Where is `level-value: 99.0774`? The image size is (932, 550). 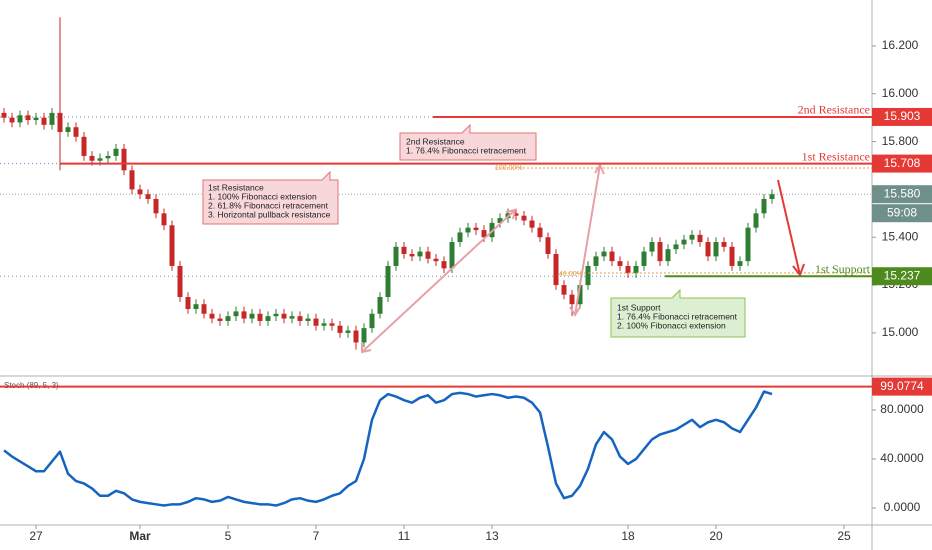 level-value: 99.0774 is located at coordinates (902, 386).